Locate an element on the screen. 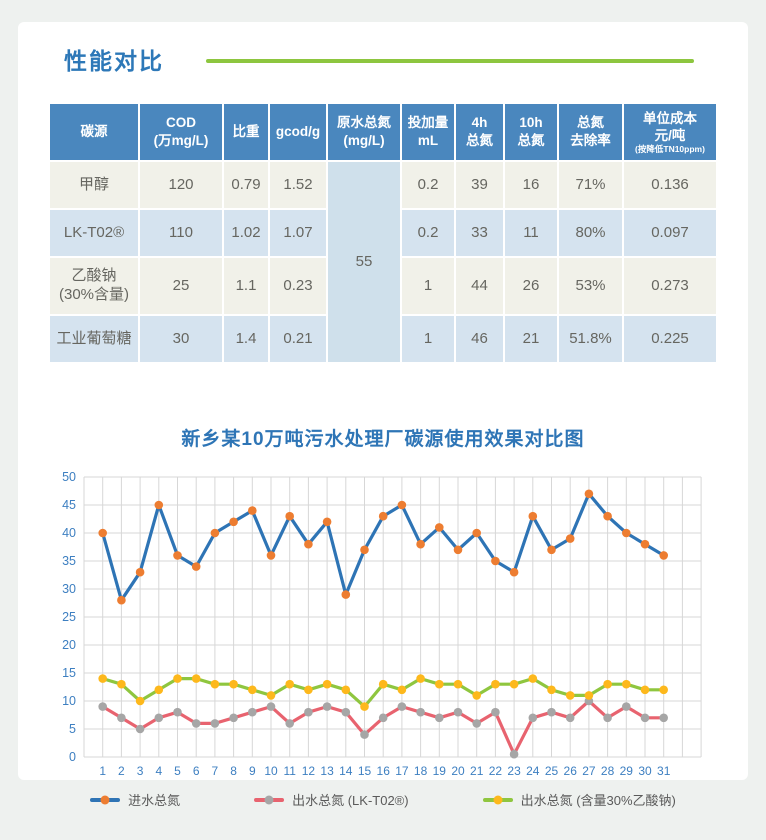  svg-text: 40 is located at coordinates (69, 533).